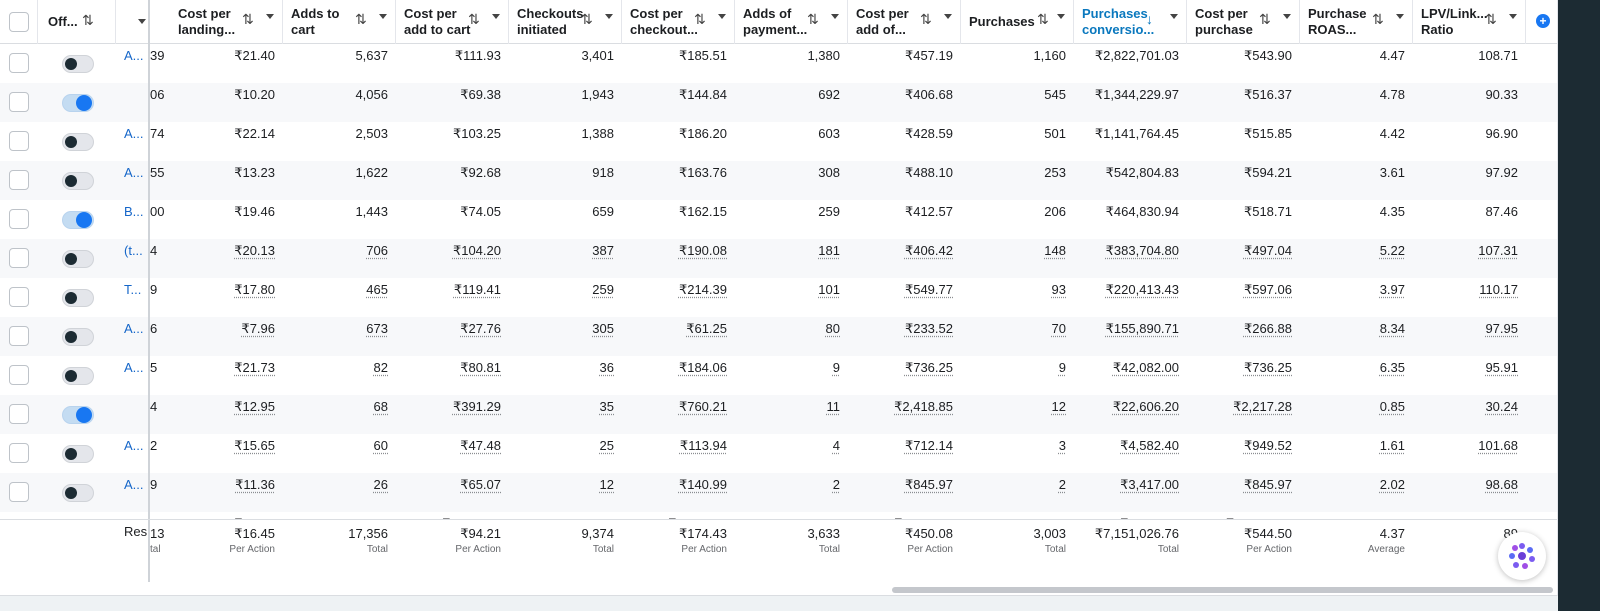 This screenshot has width=1600, height=611. I want to click on header-cpc: Cost per checkout... ⇅, so click(678, 22).